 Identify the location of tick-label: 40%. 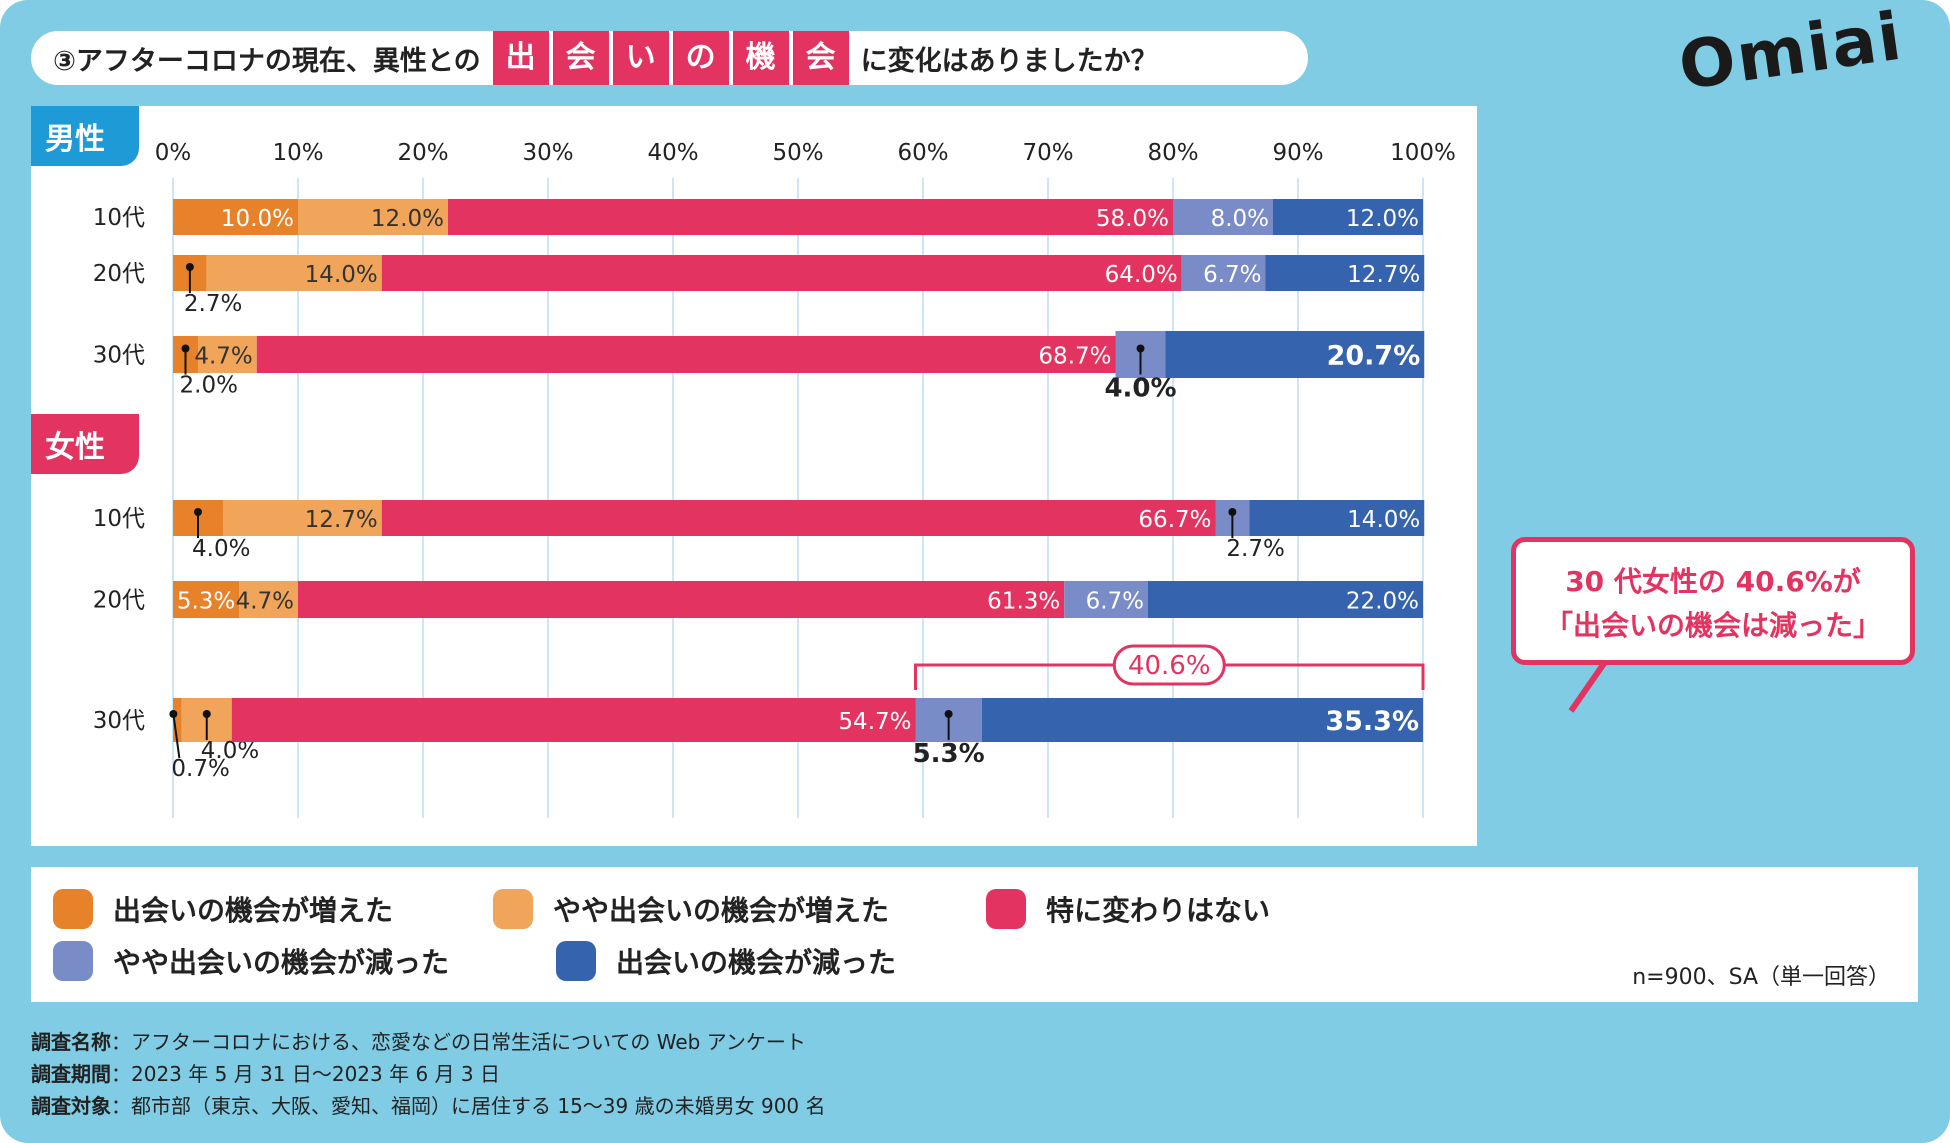
(672, 153).